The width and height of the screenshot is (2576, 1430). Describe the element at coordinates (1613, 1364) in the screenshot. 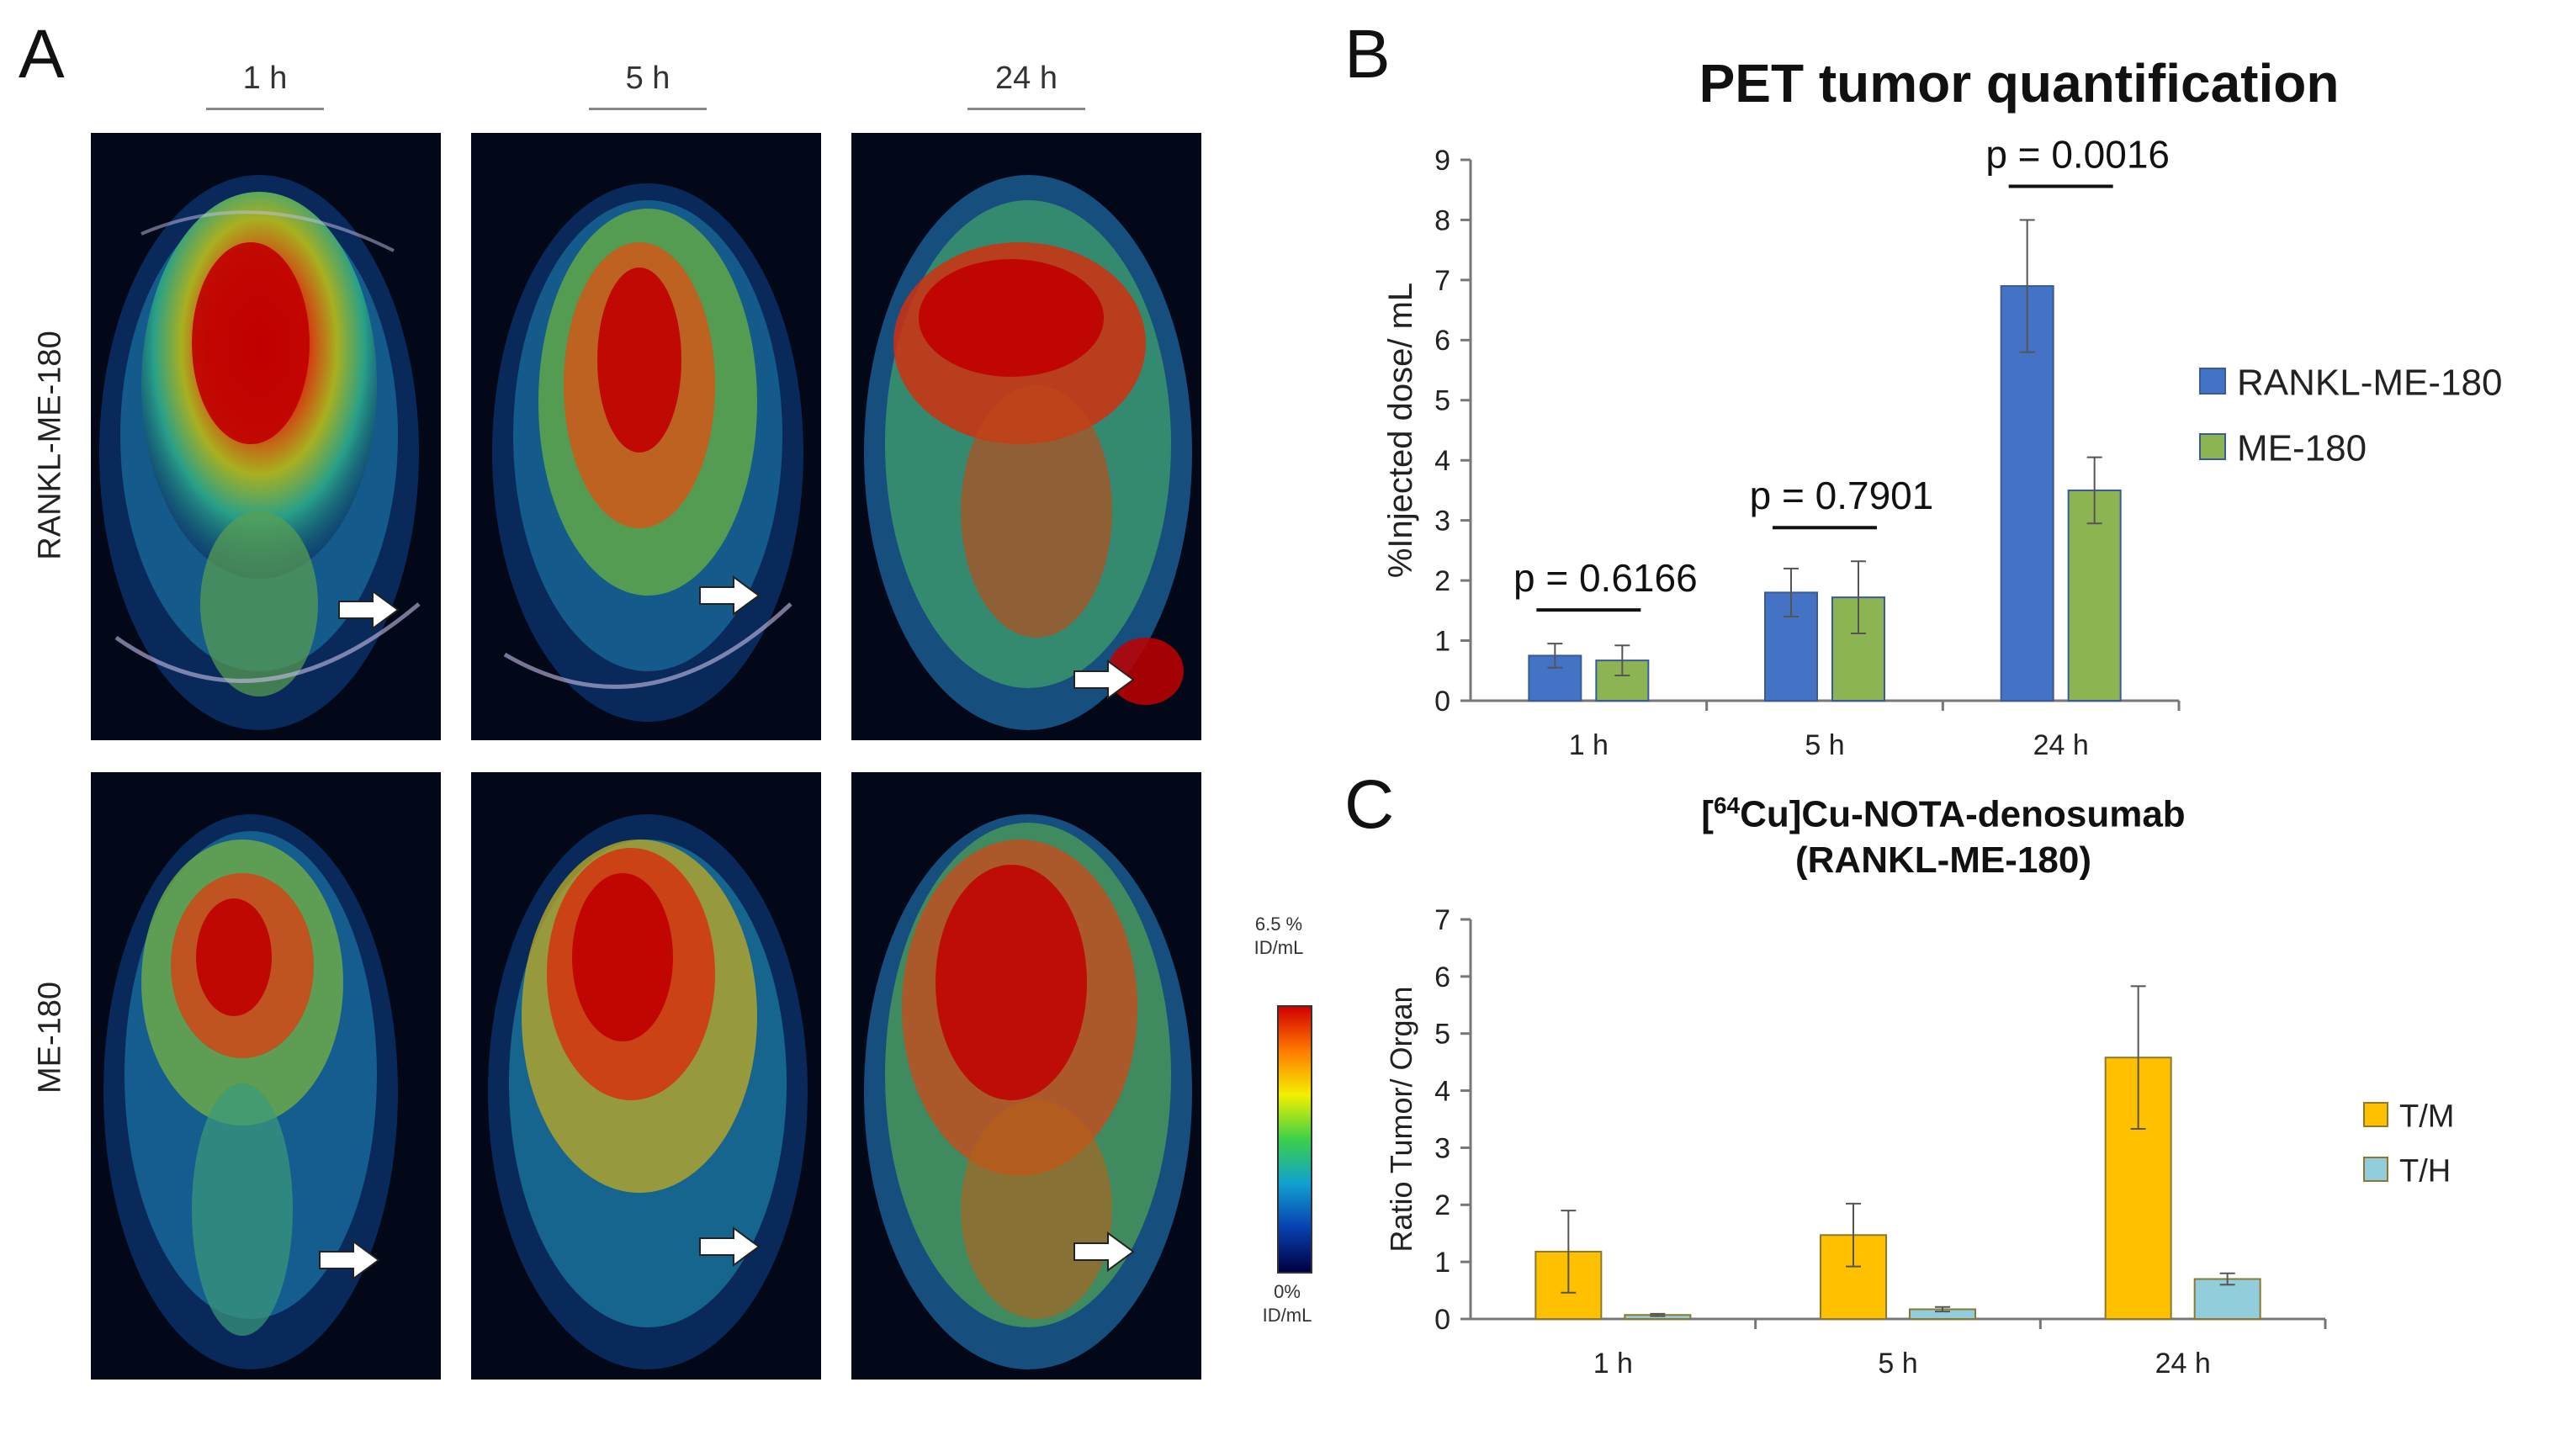

I see `chart-c-xtick-label: 1 h` at that location.